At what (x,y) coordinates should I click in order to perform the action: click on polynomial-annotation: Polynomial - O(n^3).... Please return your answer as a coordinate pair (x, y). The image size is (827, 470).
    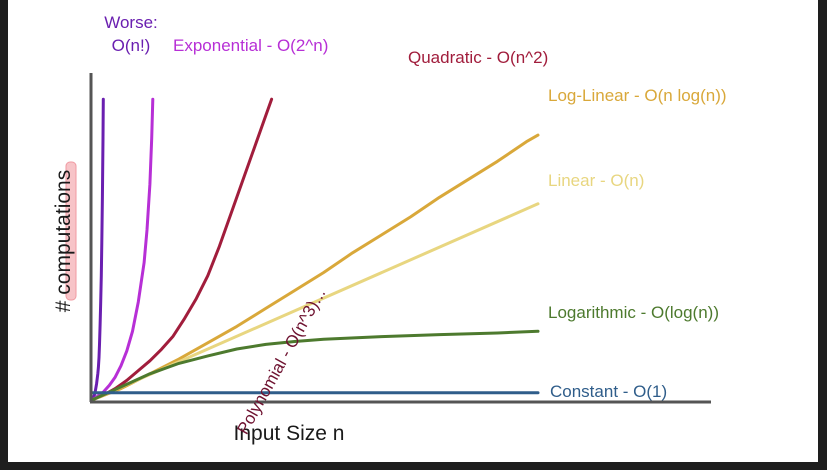
    Looking at the image, I should click on (281, 361).